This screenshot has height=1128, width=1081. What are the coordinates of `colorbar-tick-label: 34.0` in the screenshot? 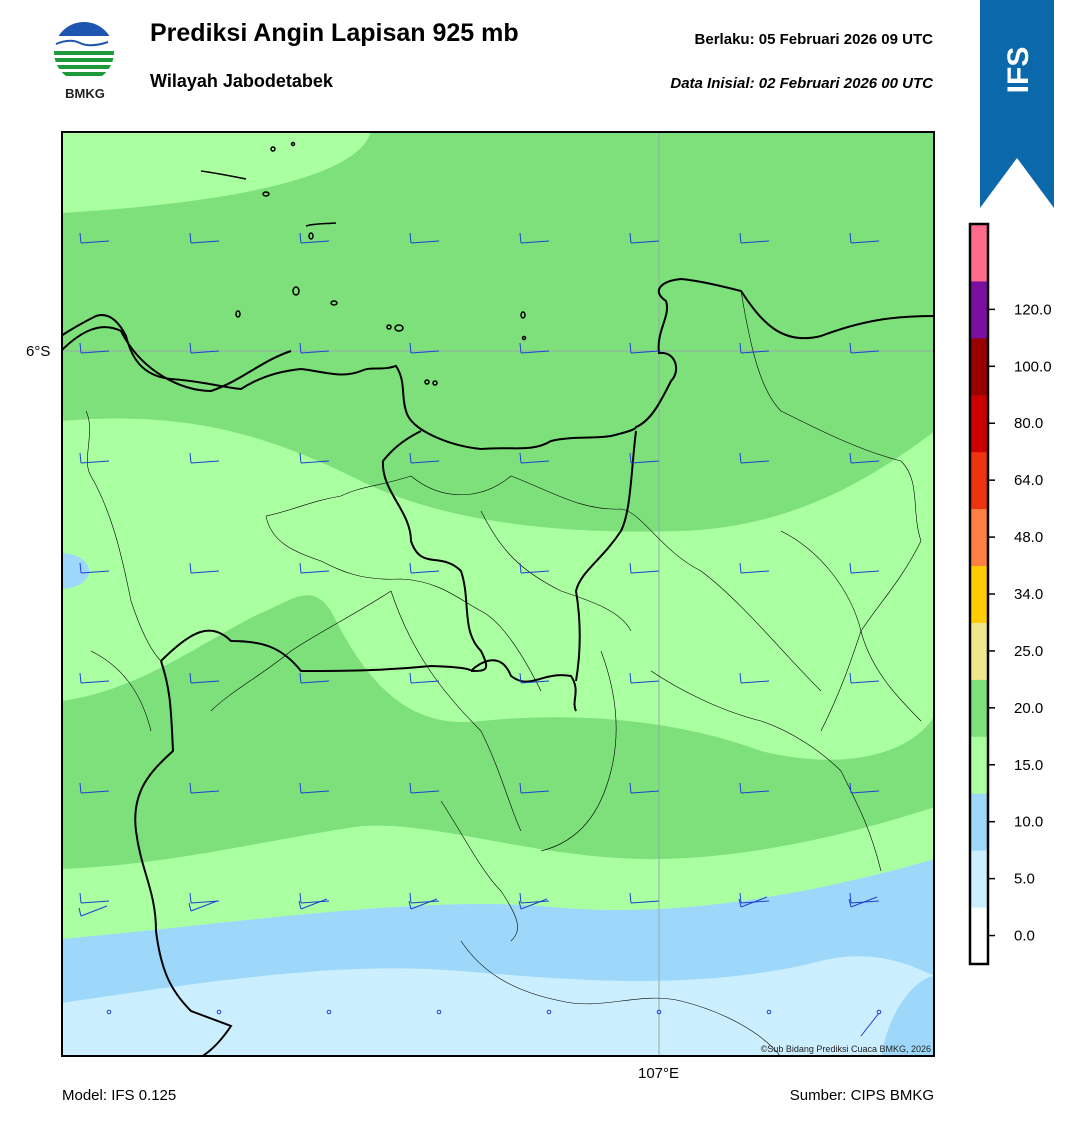 It's located at (1028, 594).